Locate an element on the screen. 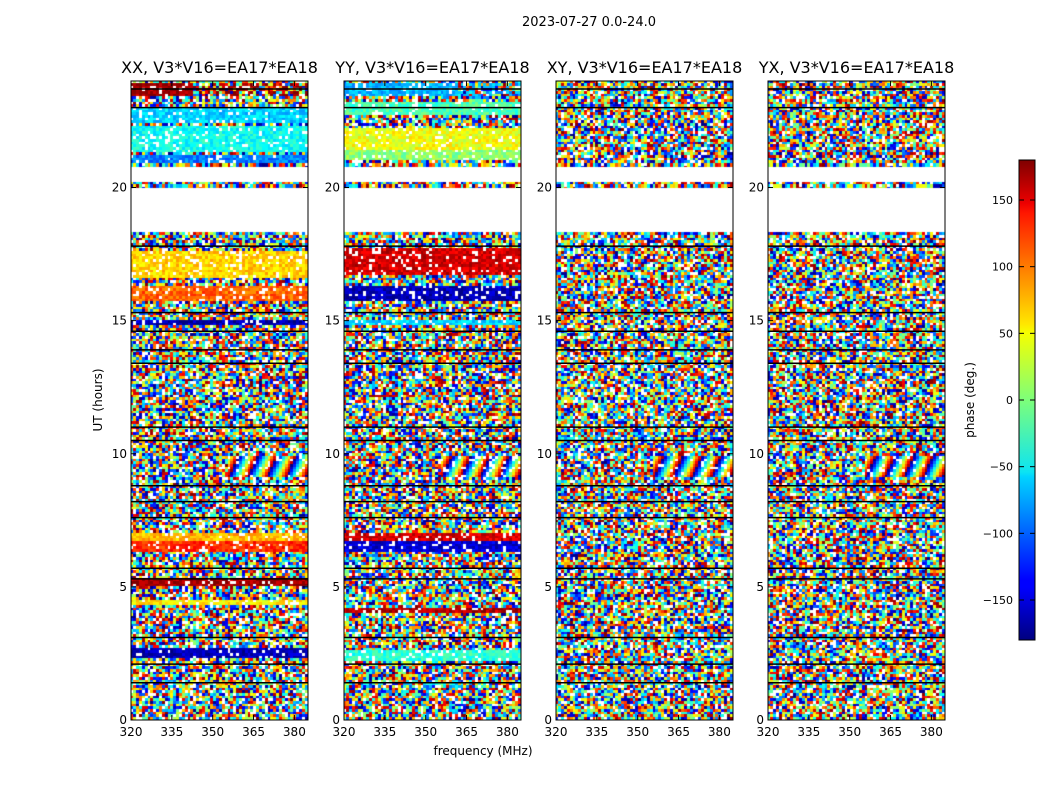  colorbar-tick-label: −100 is located at coordinates (998, 533).